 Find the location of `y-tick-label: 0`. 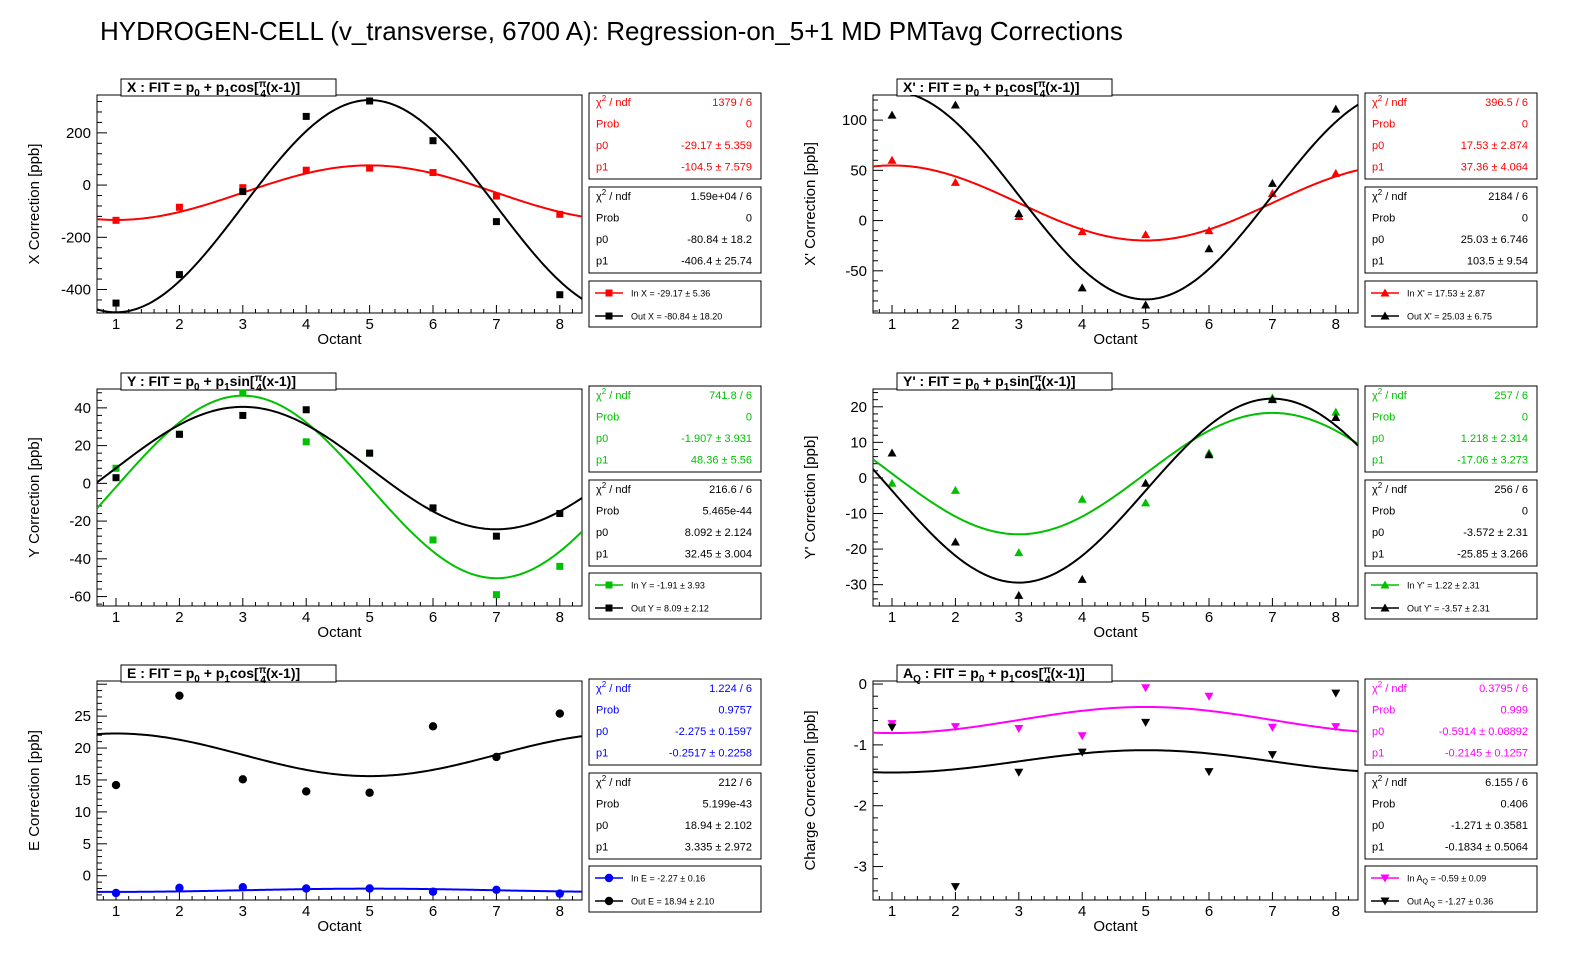

y-tick-label: 0 is located at coordinates (87, 185).